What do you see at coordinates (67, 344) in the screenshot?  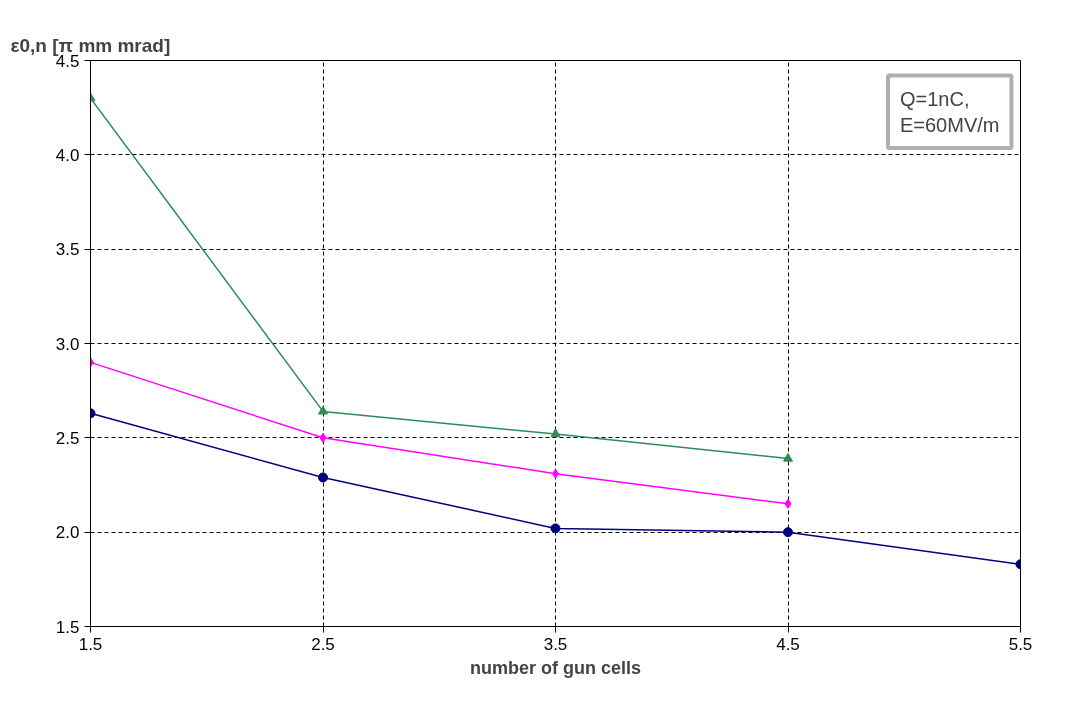 I see `y-tick-label: 3.0` at bounding box center [67, 344].